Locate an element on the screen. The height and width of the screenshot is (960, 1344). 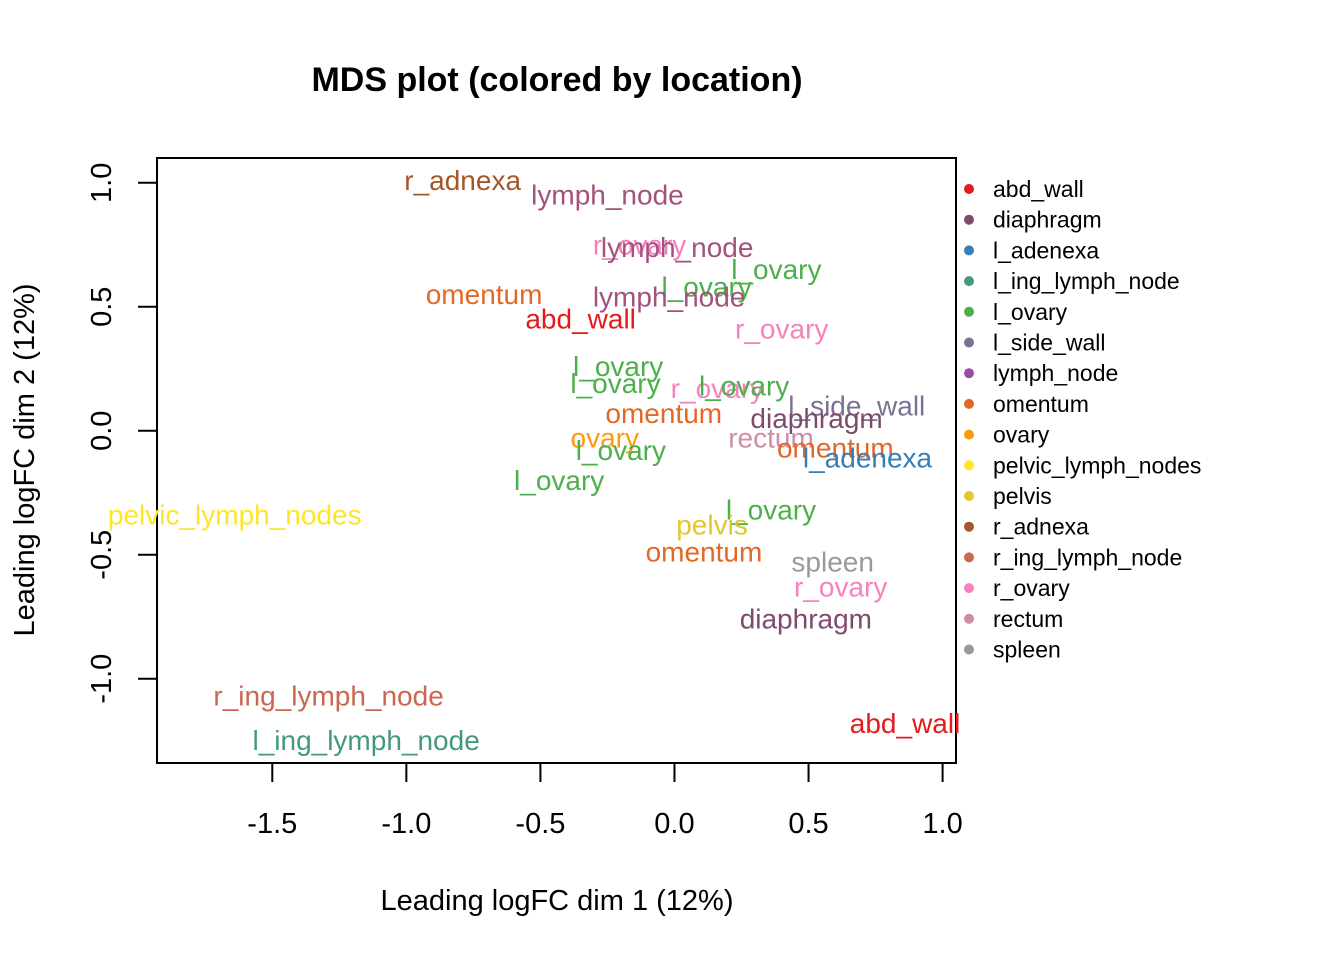
x-tick-label: 1.0 is located at coordinates (942, 824).